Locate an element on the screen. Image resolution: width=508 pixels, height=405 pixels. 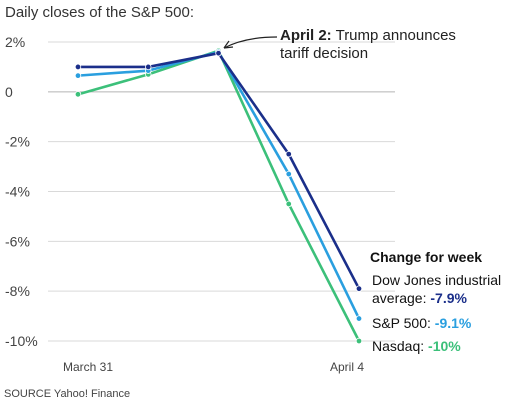
x-tick-label: March 31 is located at coordinates (88, 367).